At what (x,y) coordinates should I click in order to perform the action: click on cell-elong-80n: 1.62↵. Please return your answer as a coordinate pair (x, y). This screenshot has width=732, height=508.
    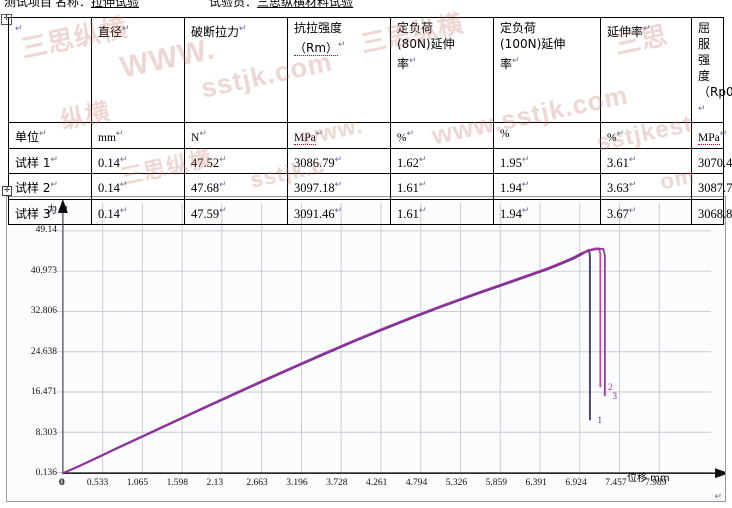
    Looking at the image, I should click on (442, 161).